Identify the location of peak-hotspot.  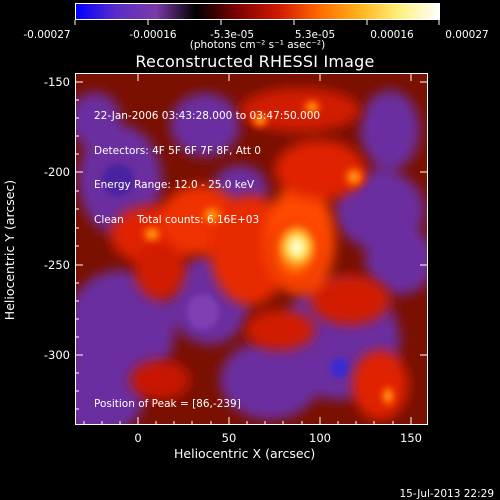
(297, 247).